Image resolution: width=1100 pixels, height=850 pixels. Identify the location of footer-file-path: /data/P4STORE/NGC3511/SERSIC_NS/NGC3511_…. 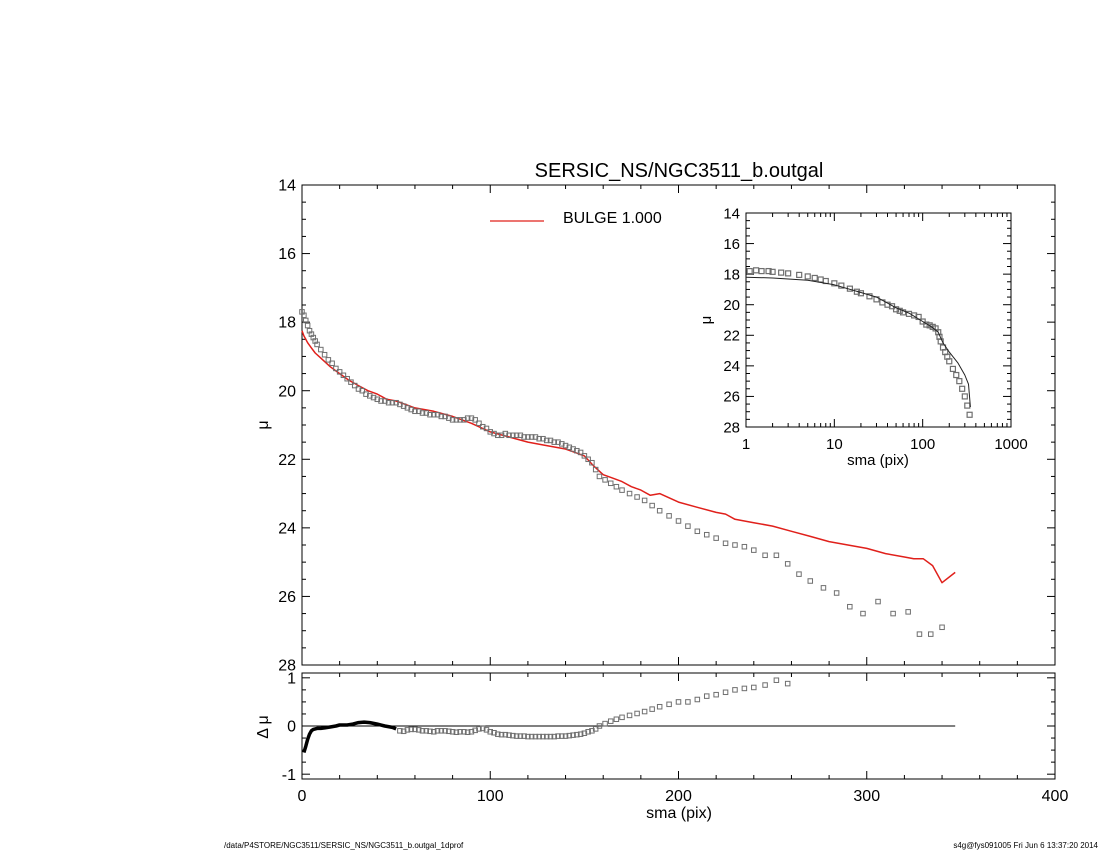
(344, 845).